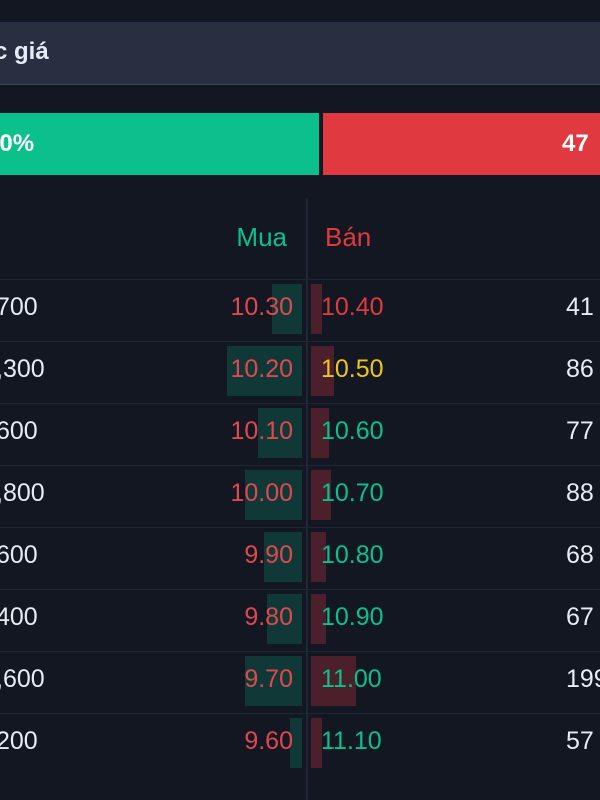 This screenshot has height=800, width=600. Describe the element at coordinates (352, 369) in the screenshot. I see `sell-price: 10.50` at that location.